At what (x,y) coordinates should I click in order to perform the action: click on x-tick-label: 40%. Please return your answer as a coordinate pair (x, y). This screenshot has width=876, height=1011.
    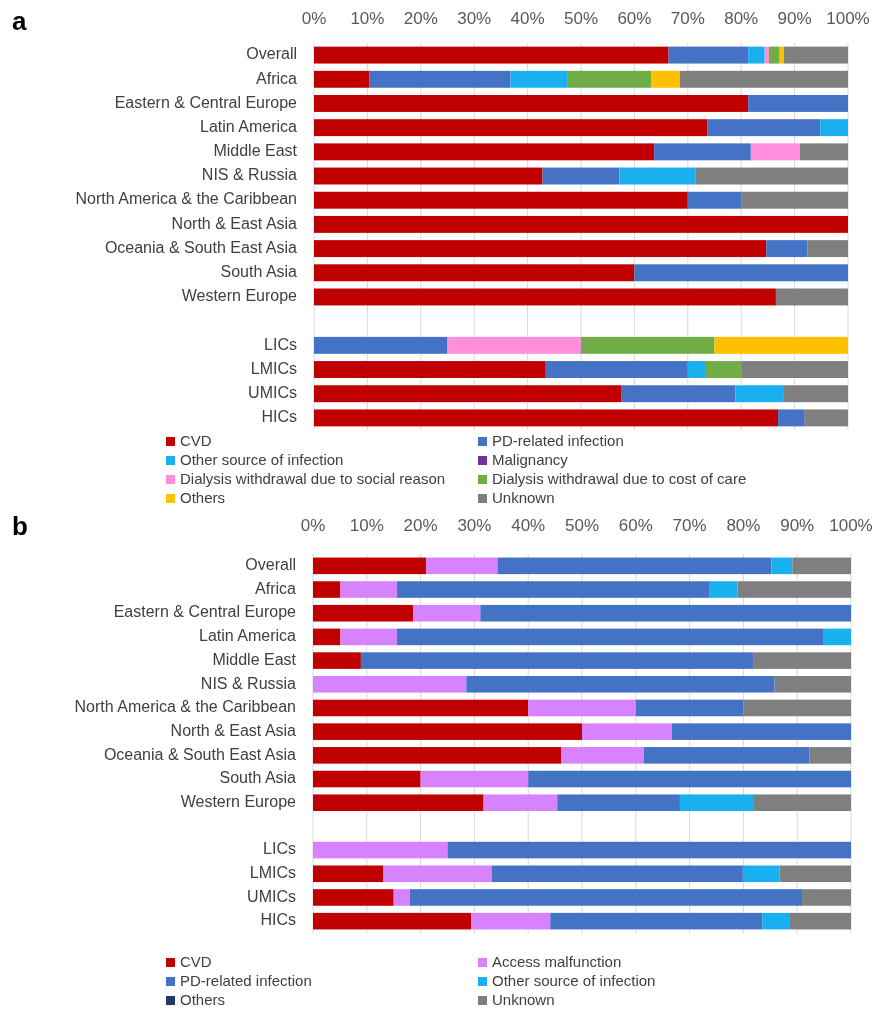
    Looking at the image, I should click on (528, 526).